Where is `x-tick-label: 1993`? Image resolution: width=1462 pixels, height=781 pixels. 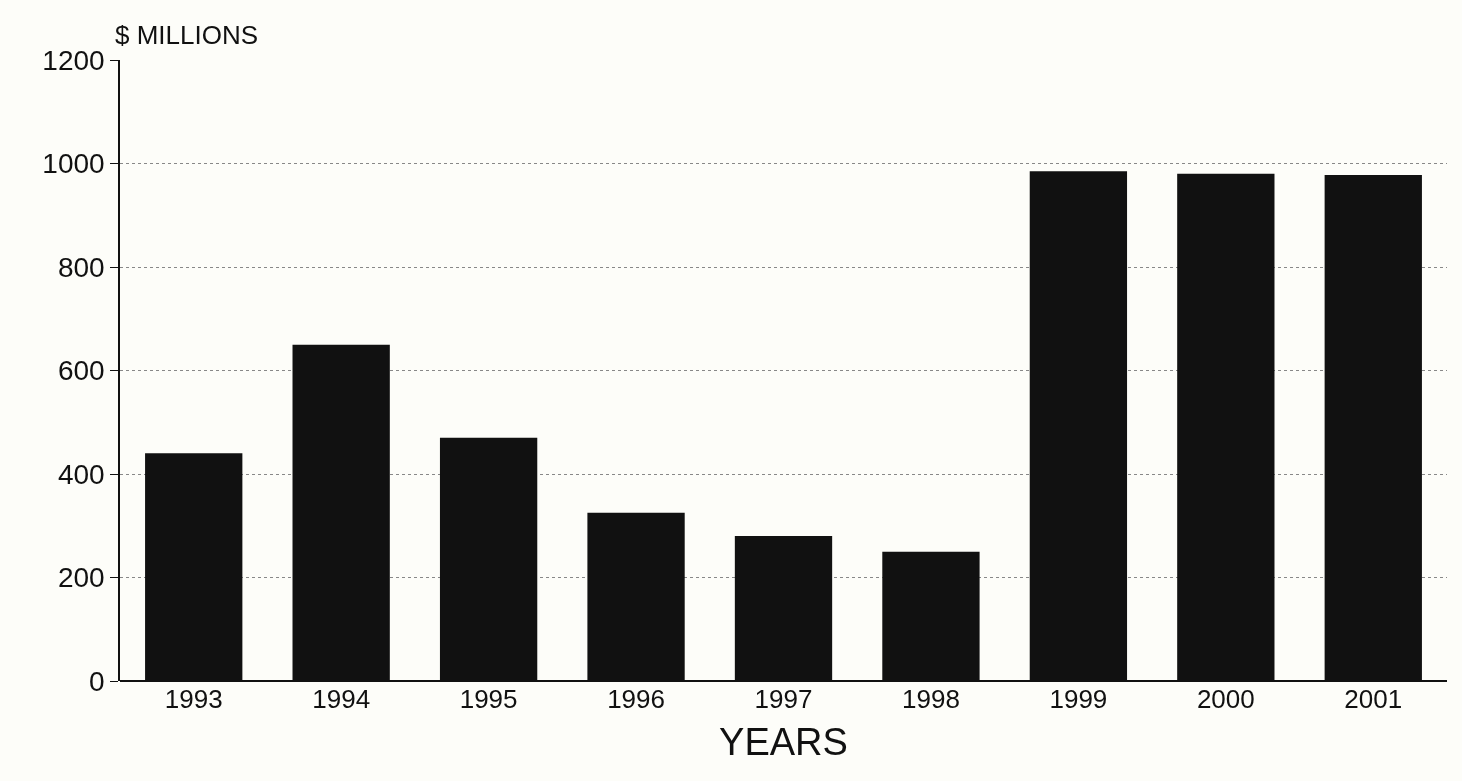 x-tick-label: 1993 is located at coordinates (193, 699).